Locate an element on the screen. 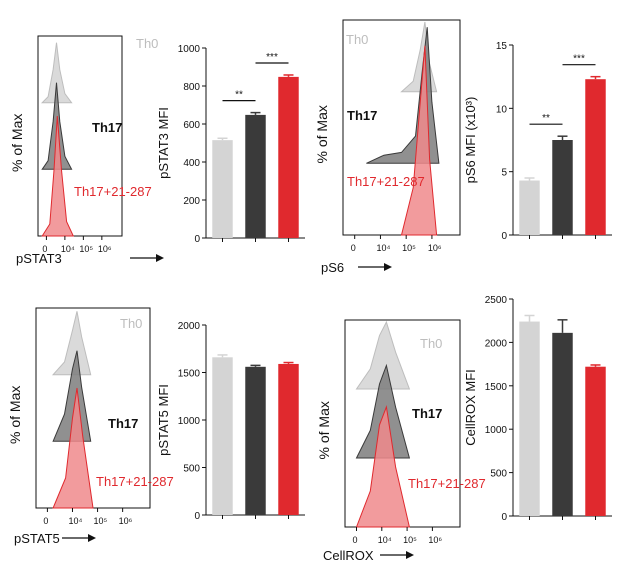 The height and width of the screenshot is (576, 634). bar-y-tick-label: 600 is located at coordinates (191, 125).